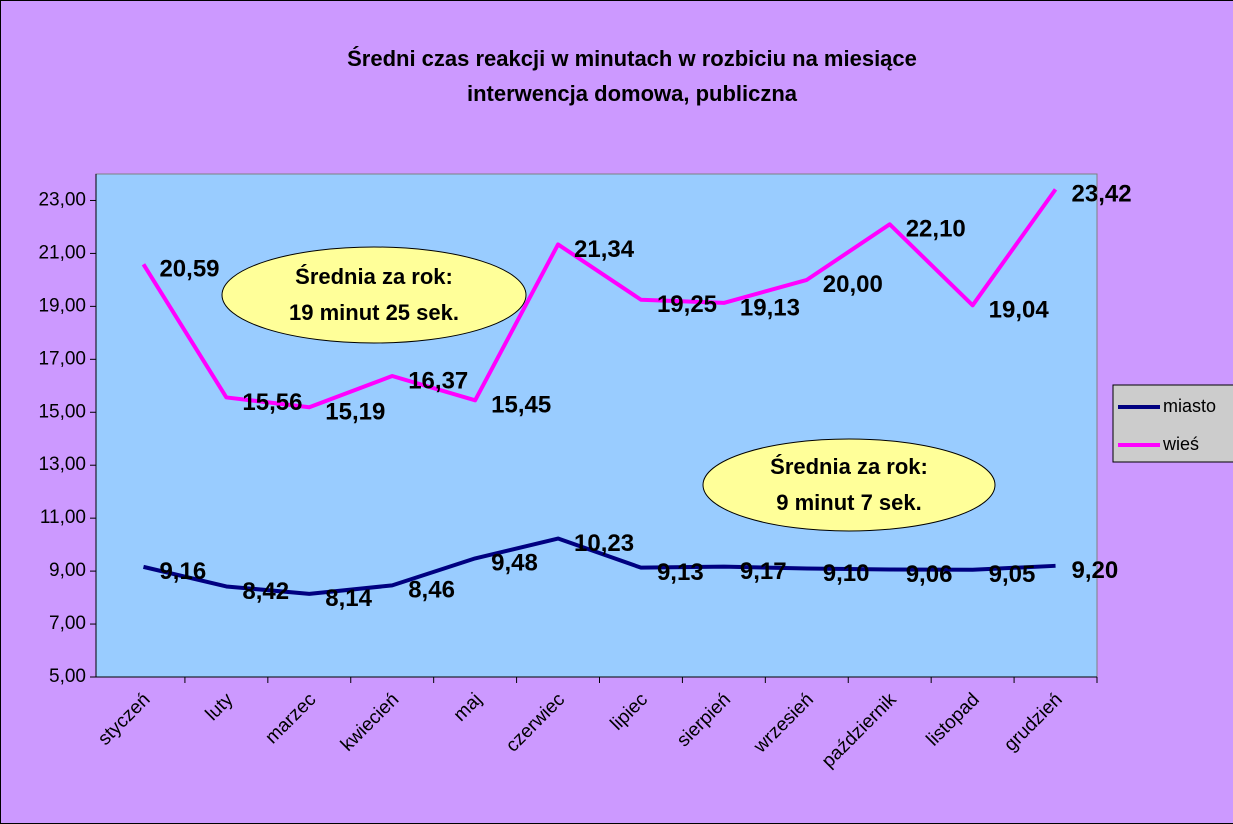  What do you see at coordinates (936, 229) in the screenshot?
I see `data-label: 22,10` at bounding box center [936, 229].